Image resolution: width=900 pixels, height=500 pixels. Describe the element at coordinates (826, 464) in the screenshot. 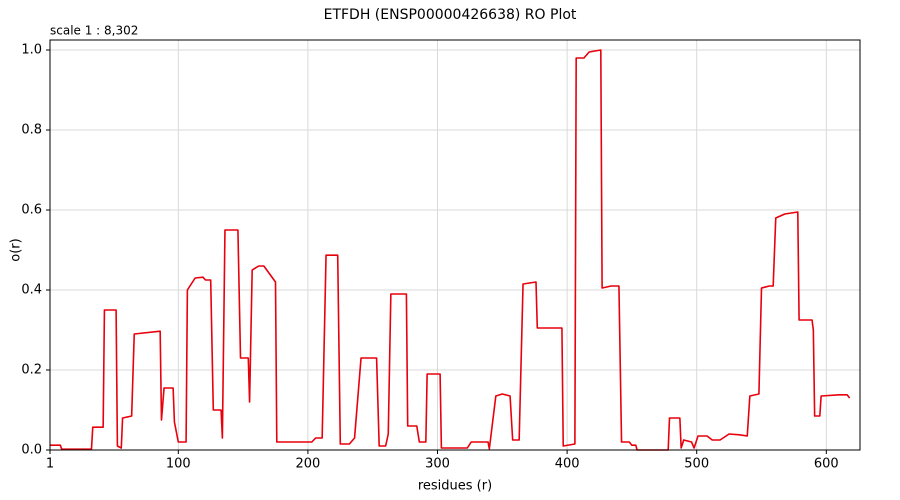

I see `x-tick-label: 600` at that location.